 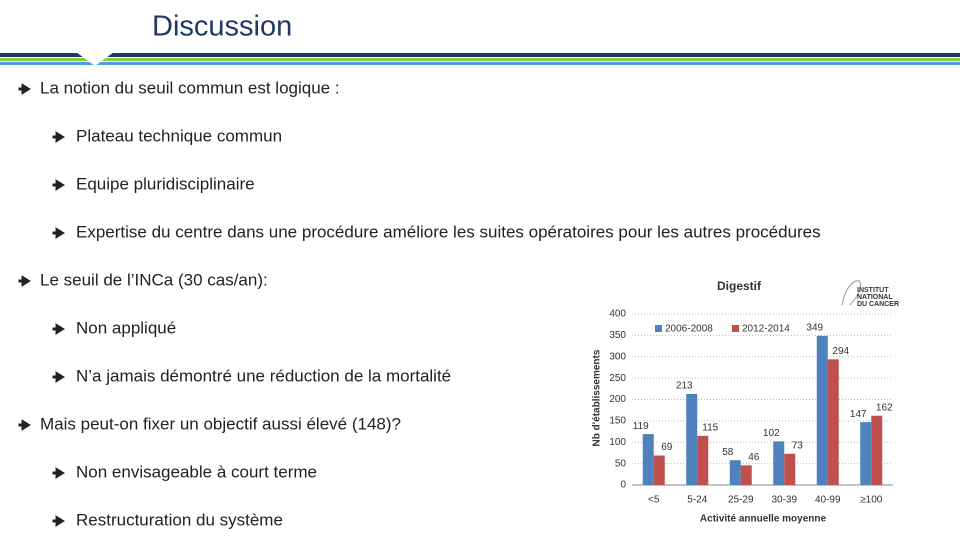 I want to click on slide-title: Discussion, so click(x=222, y=27).